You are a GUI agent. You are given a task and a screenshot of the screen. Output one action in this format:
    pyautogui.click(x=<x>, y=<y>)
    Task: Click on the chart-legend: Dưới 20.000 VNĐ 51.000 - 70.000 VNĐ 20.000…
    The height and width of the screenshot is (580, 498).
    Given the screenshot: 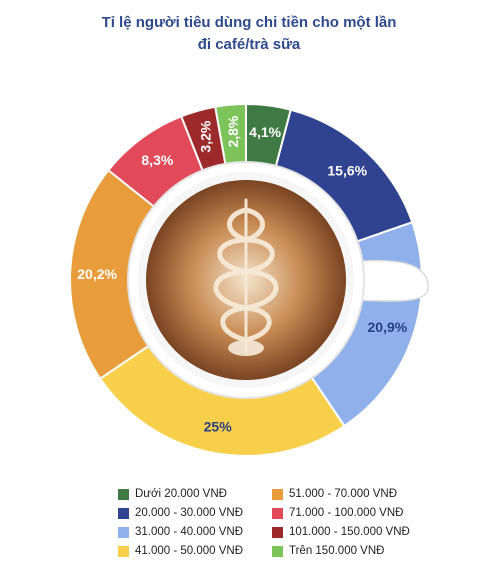 What is the action you would take?
    pyautogui.click(x=268, y=522)
    